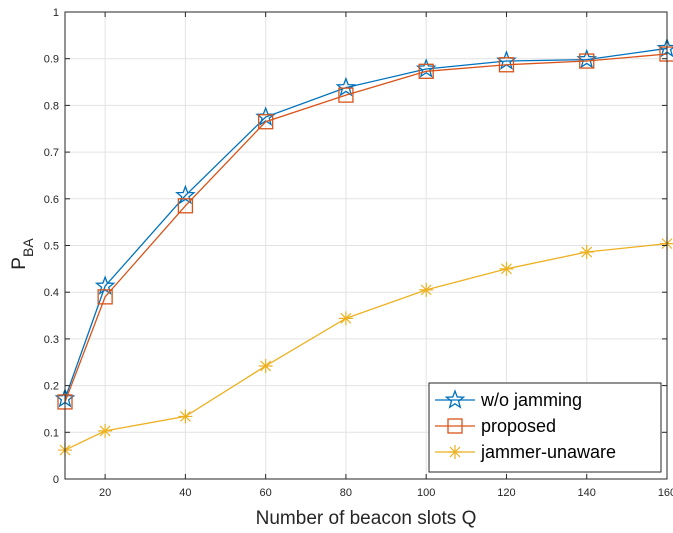  I want to click on y-tick-label: 0, so click(56, 480).